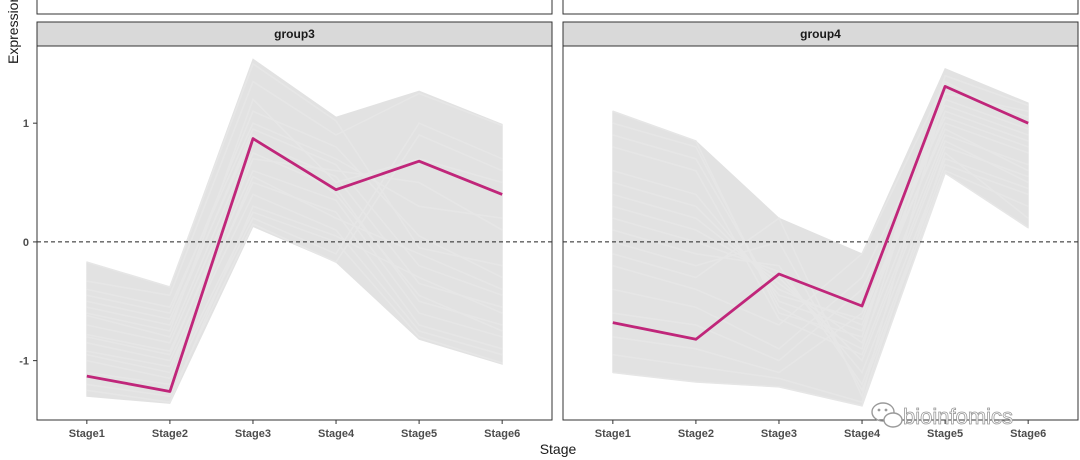  I want to click on watermark-text: bioinfomics, so click(958, 416).